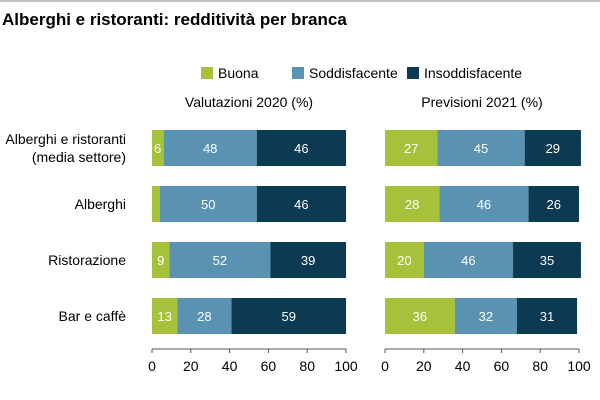 Image resolution: width=600 pixels, height=400 pixels. I want to click on bar-label-p1-c4-soddisfacente: 28, so click(204, 316).